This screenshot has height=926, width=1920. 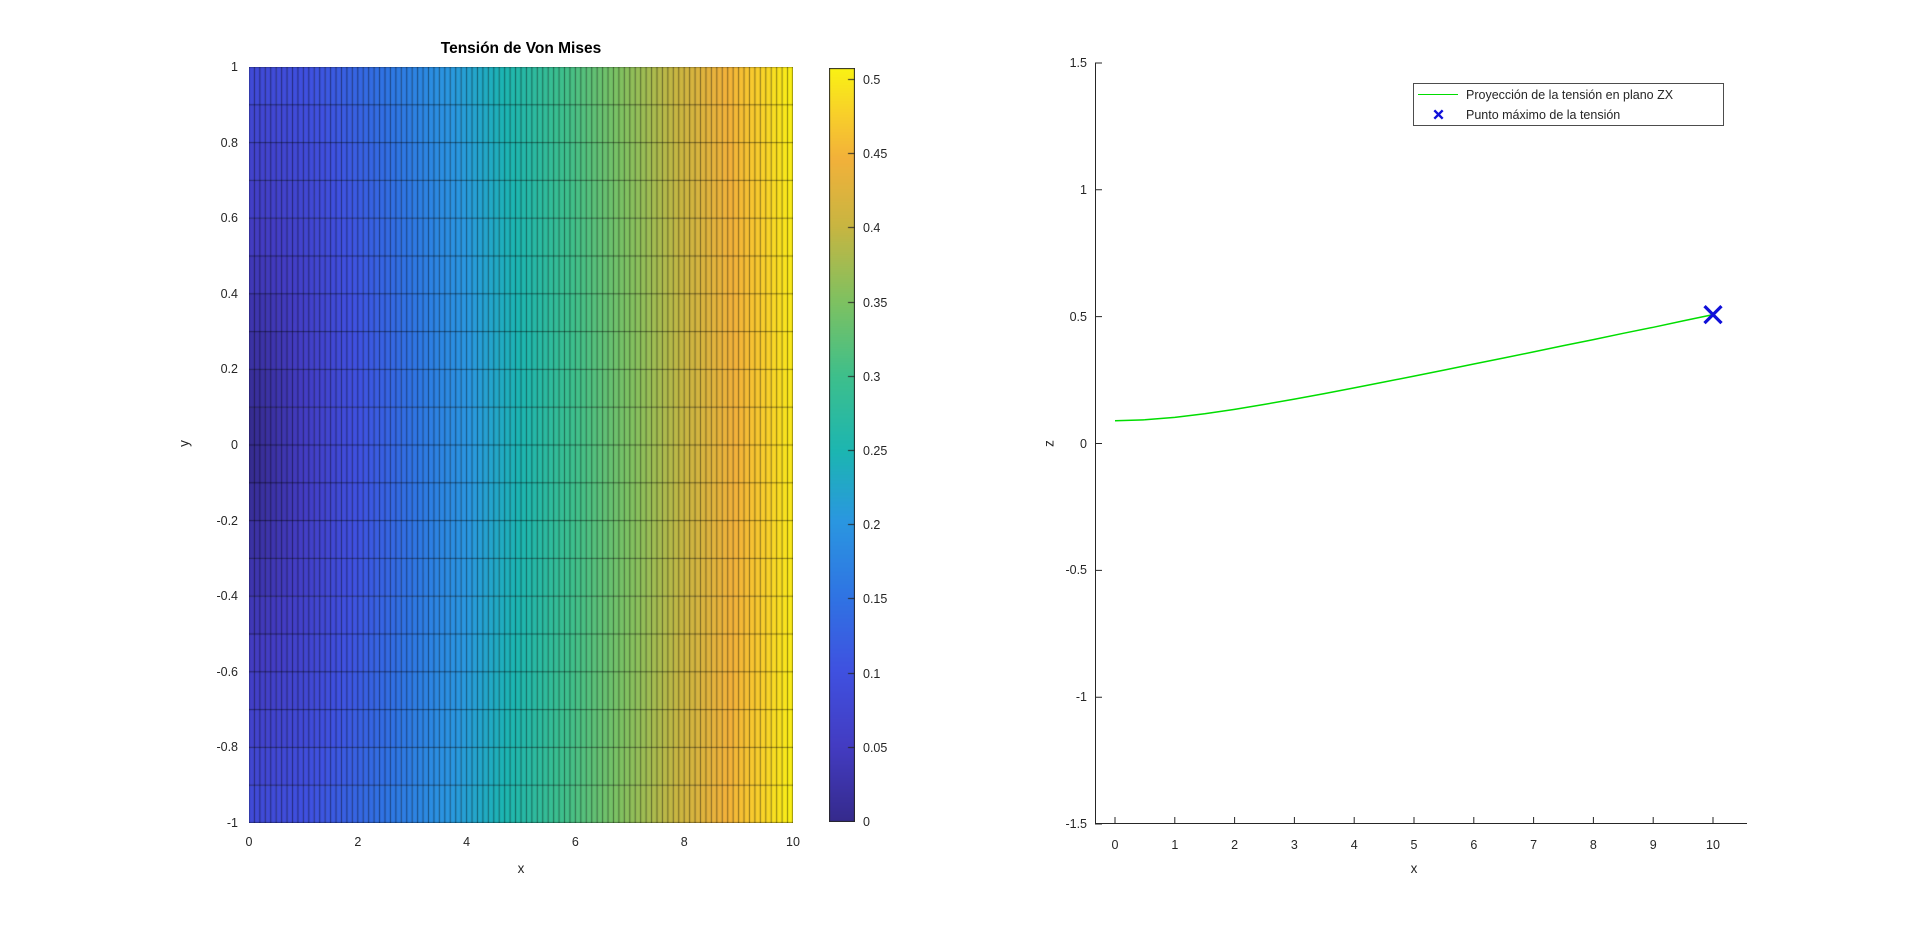 What do you see at coordinates (467, 842) in the screenshot?
I see `left-plot-xtick: 4` at bounding box center [467, 842].